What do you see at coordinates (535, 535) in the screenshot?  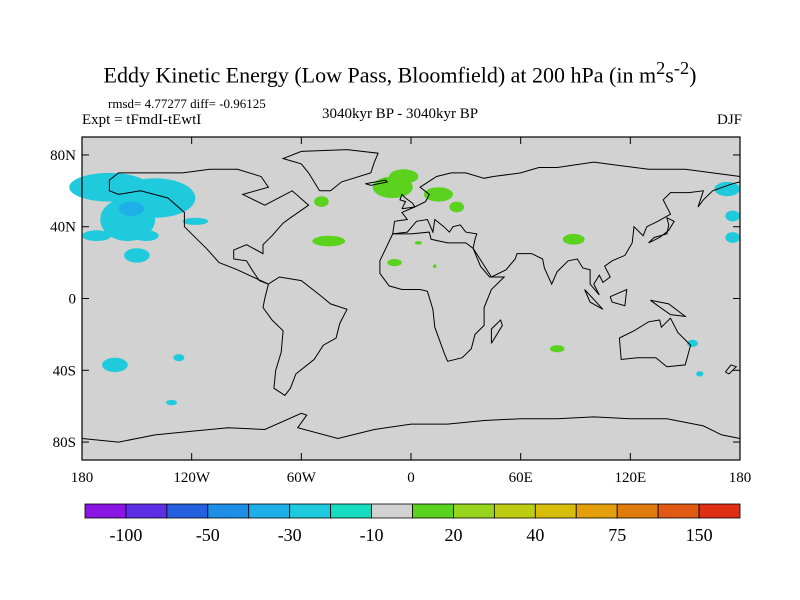 I see `colorbar-label: 40` at bounding box center [535, 535].